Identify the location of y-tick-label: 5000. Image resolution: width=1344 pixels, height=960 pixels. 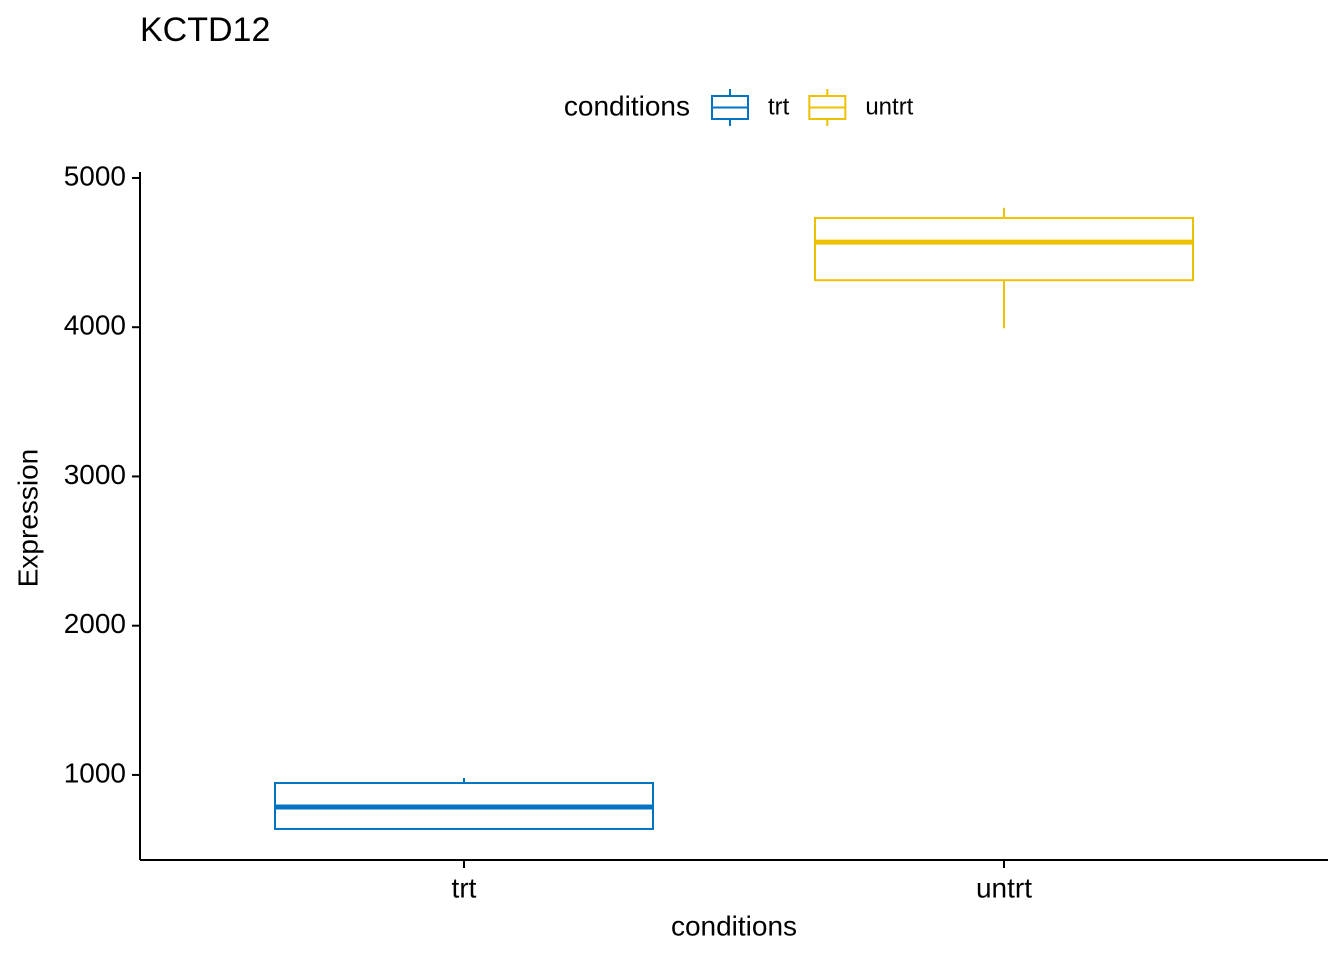
(95, 175).